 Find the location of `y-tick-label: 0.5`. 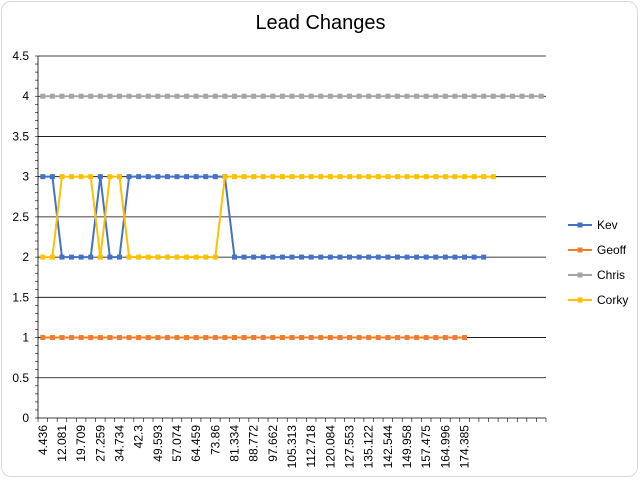

y-tick-label: 0.5 is located at coordinates (20, 378).